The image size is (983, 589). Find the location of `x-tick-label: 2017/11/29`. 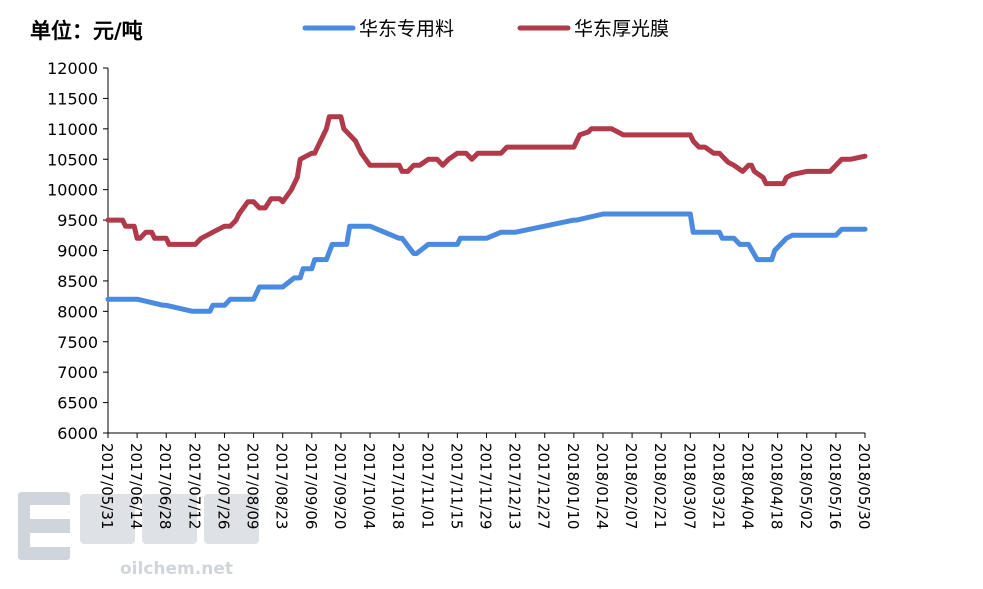

x-tick-label: 2017/11/29 is located at coordinates (486, 486).